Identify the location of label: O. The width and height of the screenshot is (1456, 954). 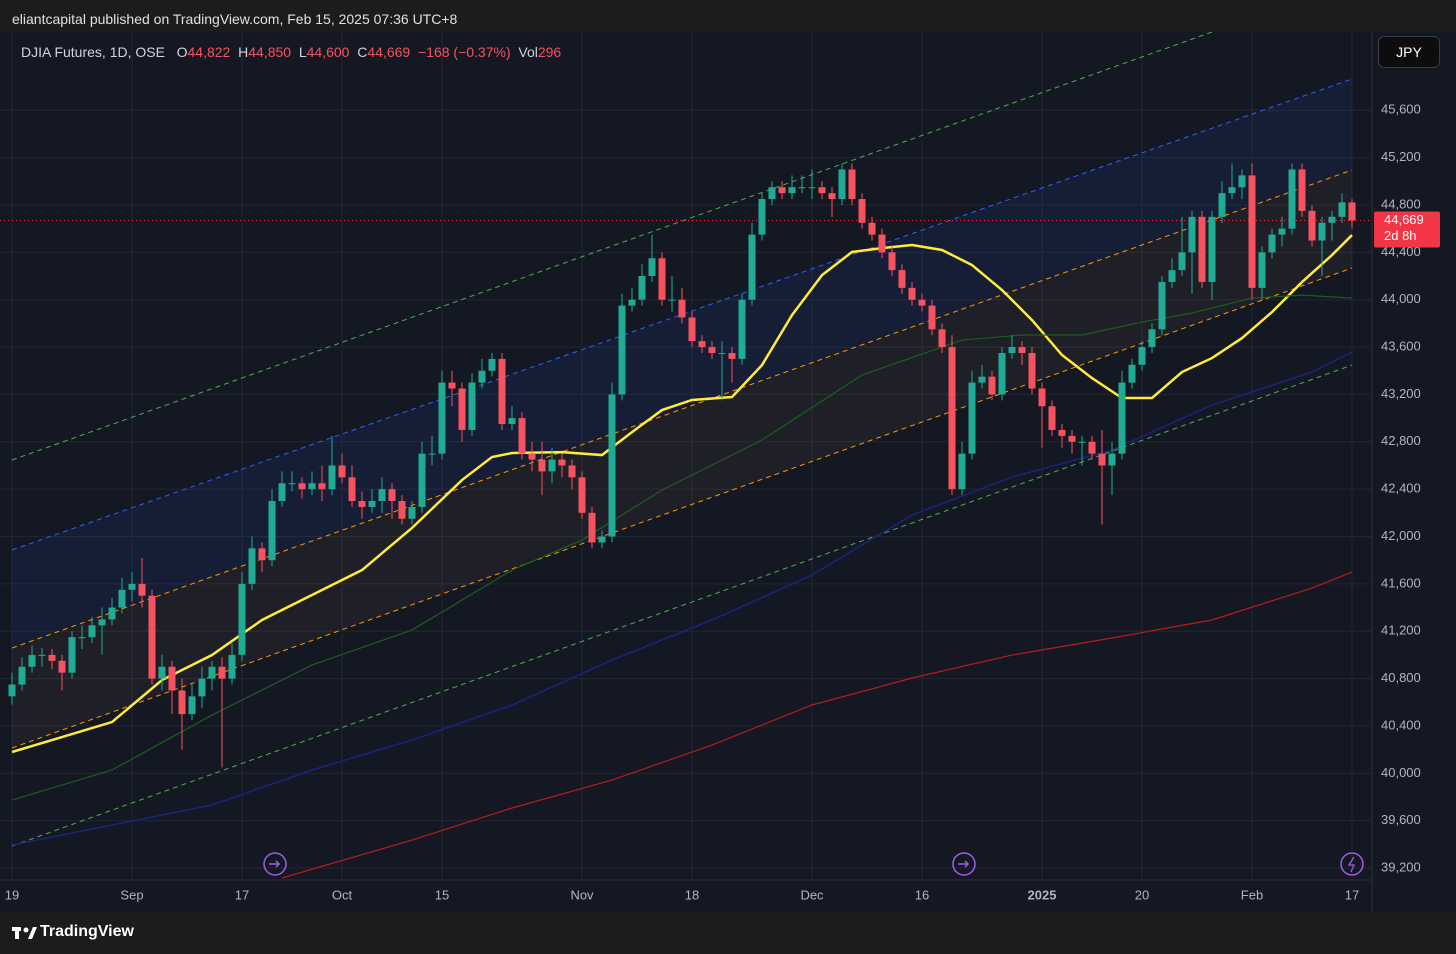
(182, 52).